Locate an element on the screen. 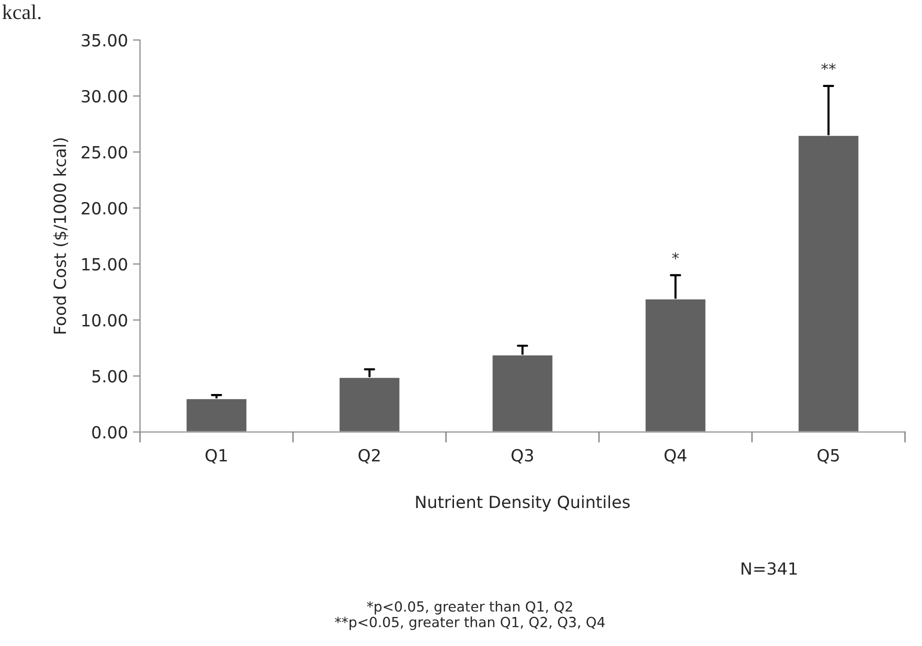  x-tick-label: Q5 is located at coordinates (828, 456).